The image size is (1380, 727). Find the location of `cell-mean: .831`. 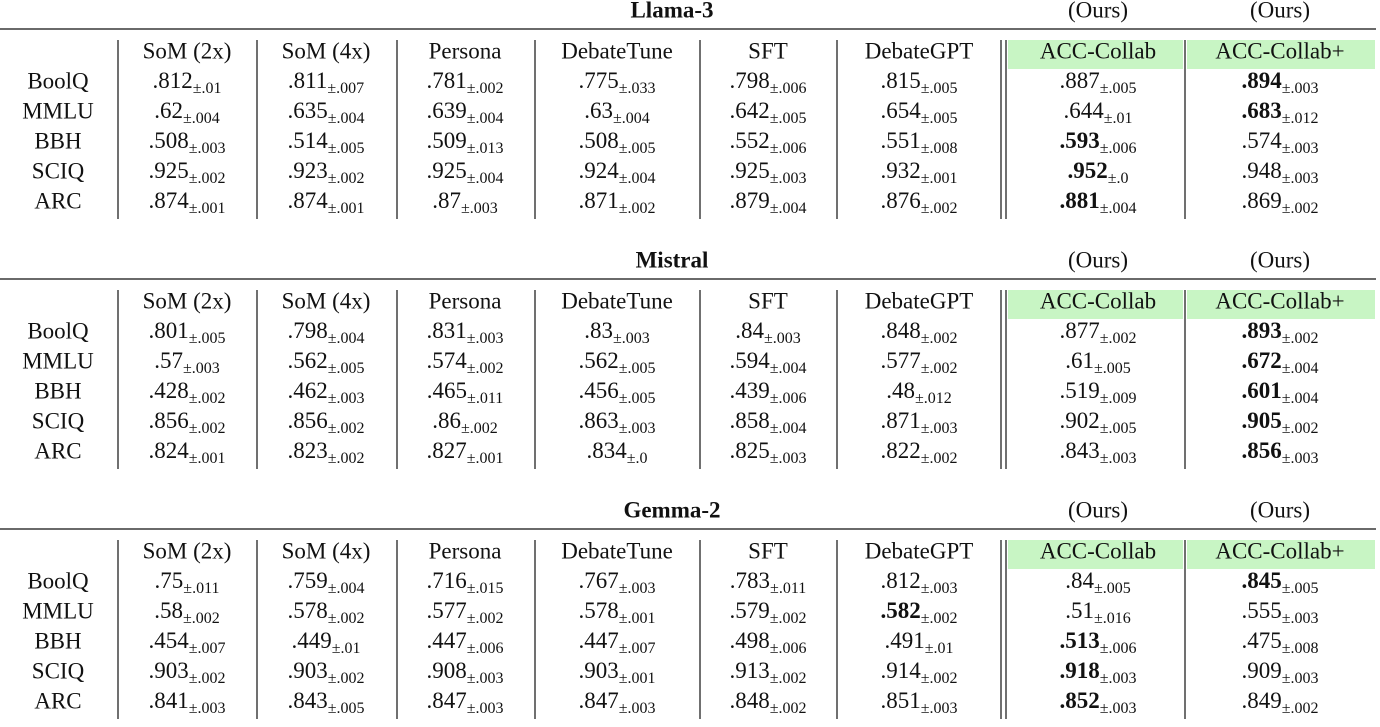

cell-mean: .831 is located at coordinates (446, 330).